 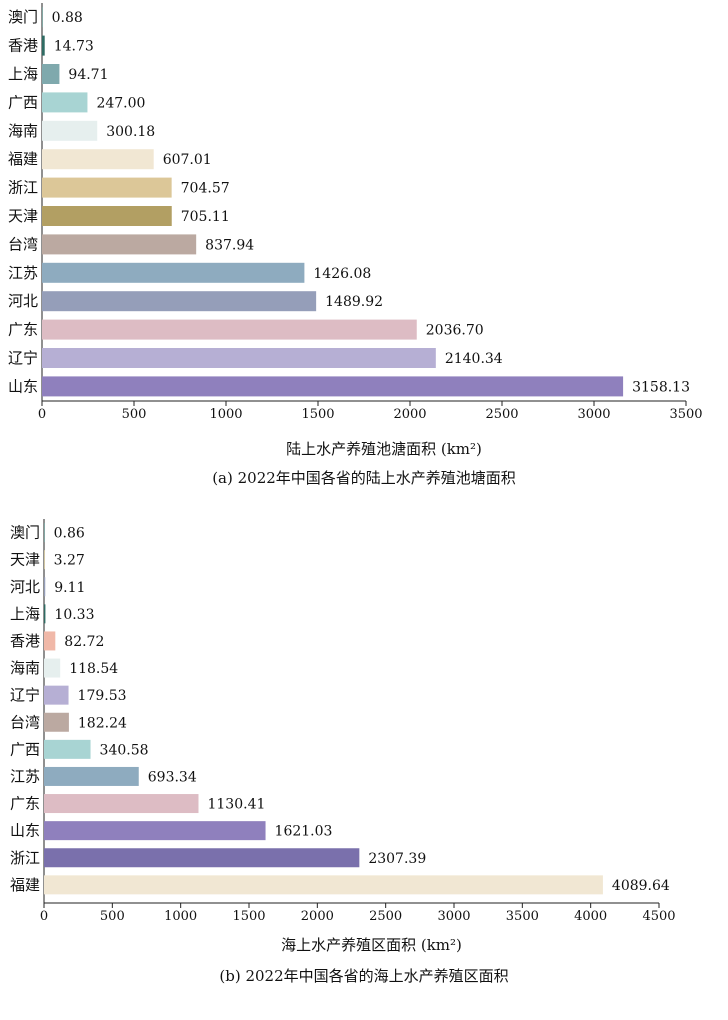 I want to click on value-label: 118.54, so click(x=93, y=669).